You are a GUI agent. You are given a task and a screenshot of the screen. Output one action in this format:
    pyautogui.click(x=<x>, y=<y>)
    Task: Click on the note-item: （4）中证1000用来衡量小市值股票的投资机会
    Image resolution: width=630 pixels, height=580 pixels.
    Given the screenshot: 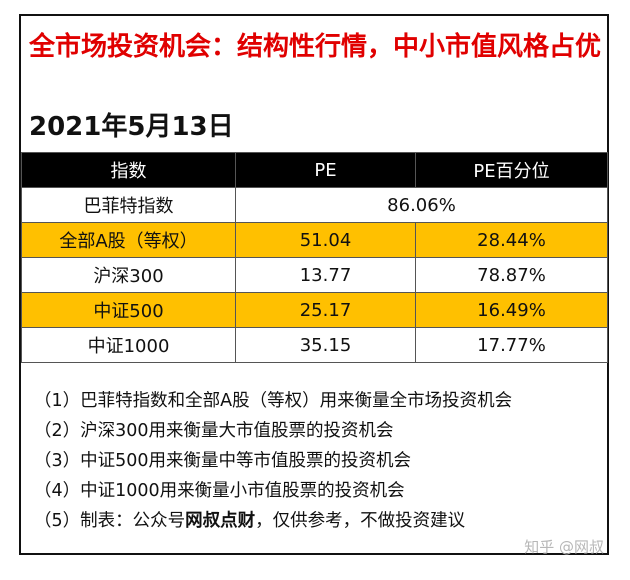 What is the action you would take?
    pyautogui.click(x=219, y=491)
    